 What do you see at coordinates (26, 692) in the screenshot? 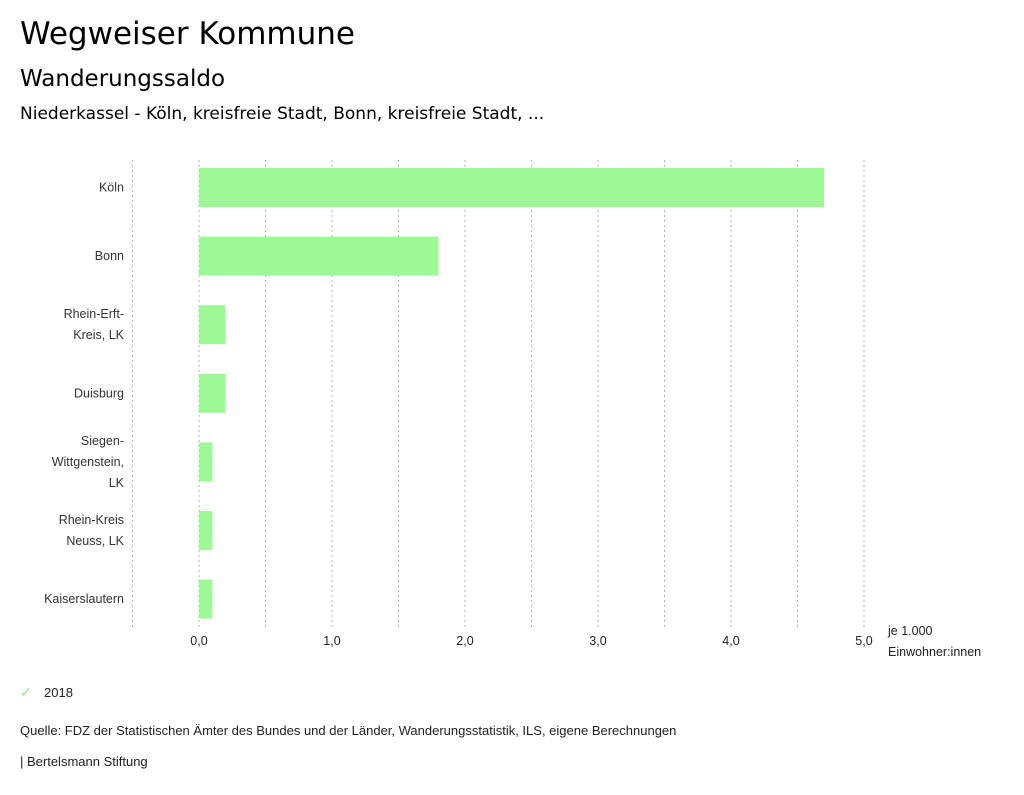
I see `check-icon: ✓` at bounding box center [26, 692].